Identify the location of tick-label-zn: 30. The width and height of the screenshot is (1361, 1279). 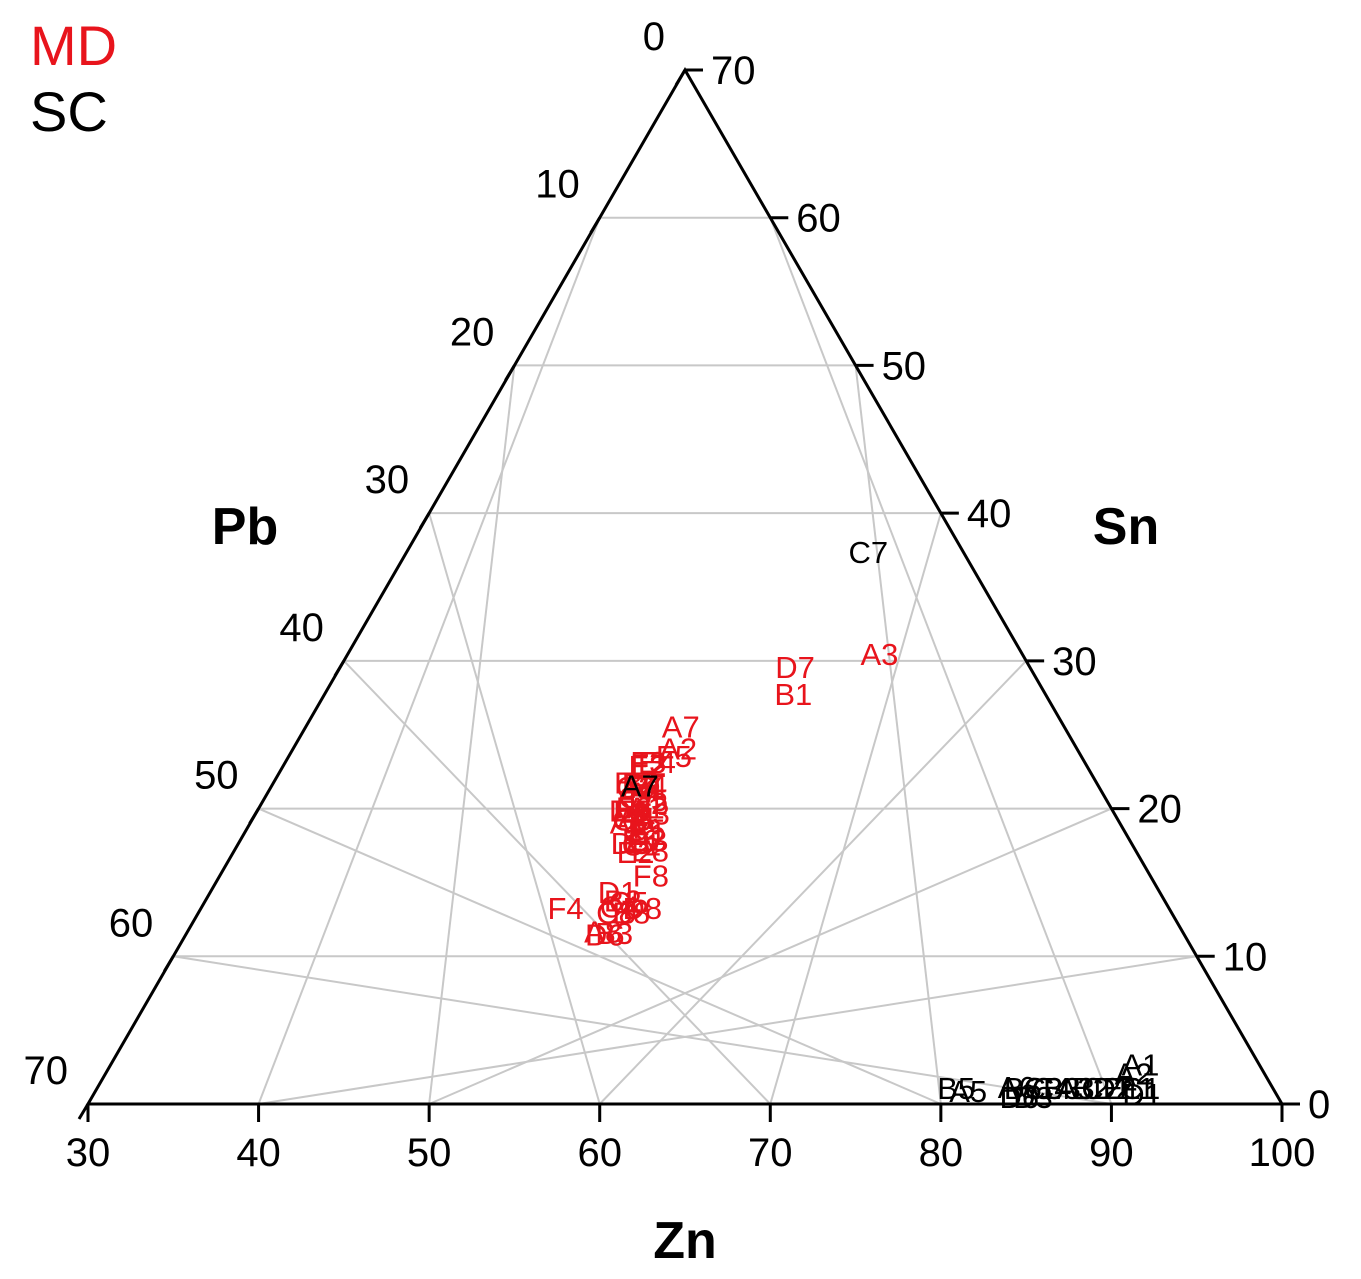
(88, 1153).